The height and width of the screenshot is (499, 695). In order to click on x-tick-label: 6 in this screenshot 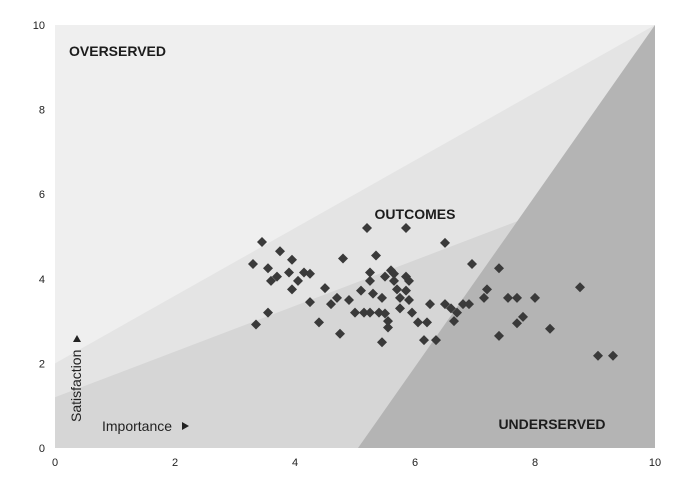, I will do `click(415, 463)`.